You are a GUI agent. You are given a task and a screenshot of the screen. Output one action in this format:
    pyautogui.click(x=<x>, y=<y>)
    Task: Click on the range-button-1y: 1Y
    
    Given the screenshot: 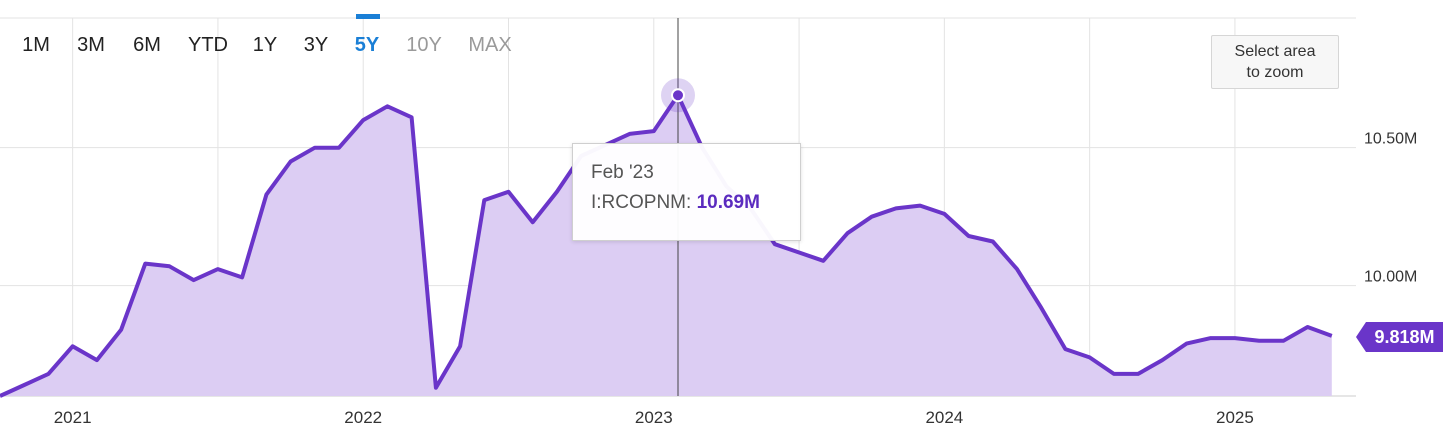 What is the action you would take?
    pyautogui.click(x=265, y=45)
    